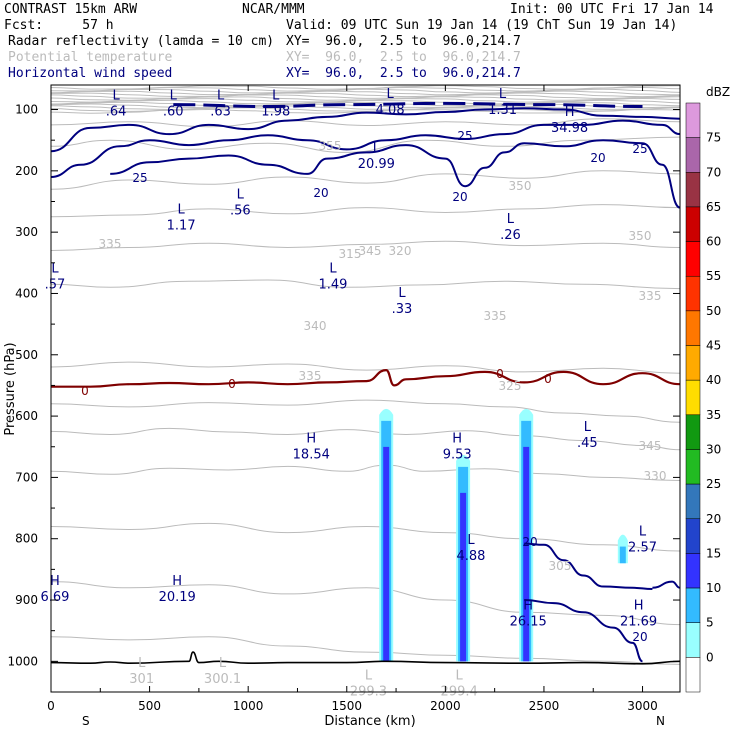 The width and height of the screenshot is (740, 740). I want to click on colorbar-label: 65, so click(713, 207).